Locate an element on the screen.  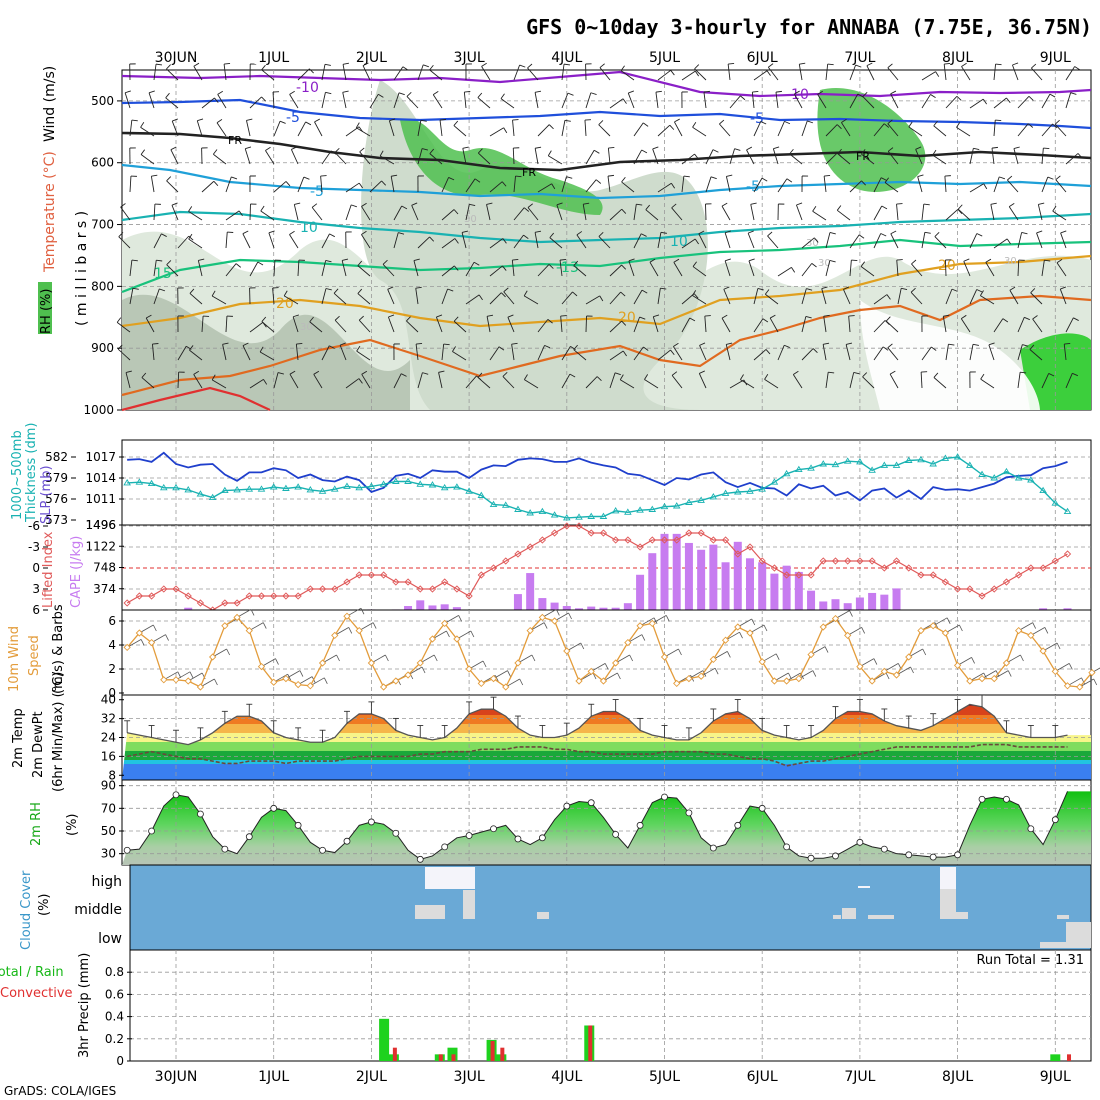
temp2m-tick-label: 16 is located at coordinates (108, 756).